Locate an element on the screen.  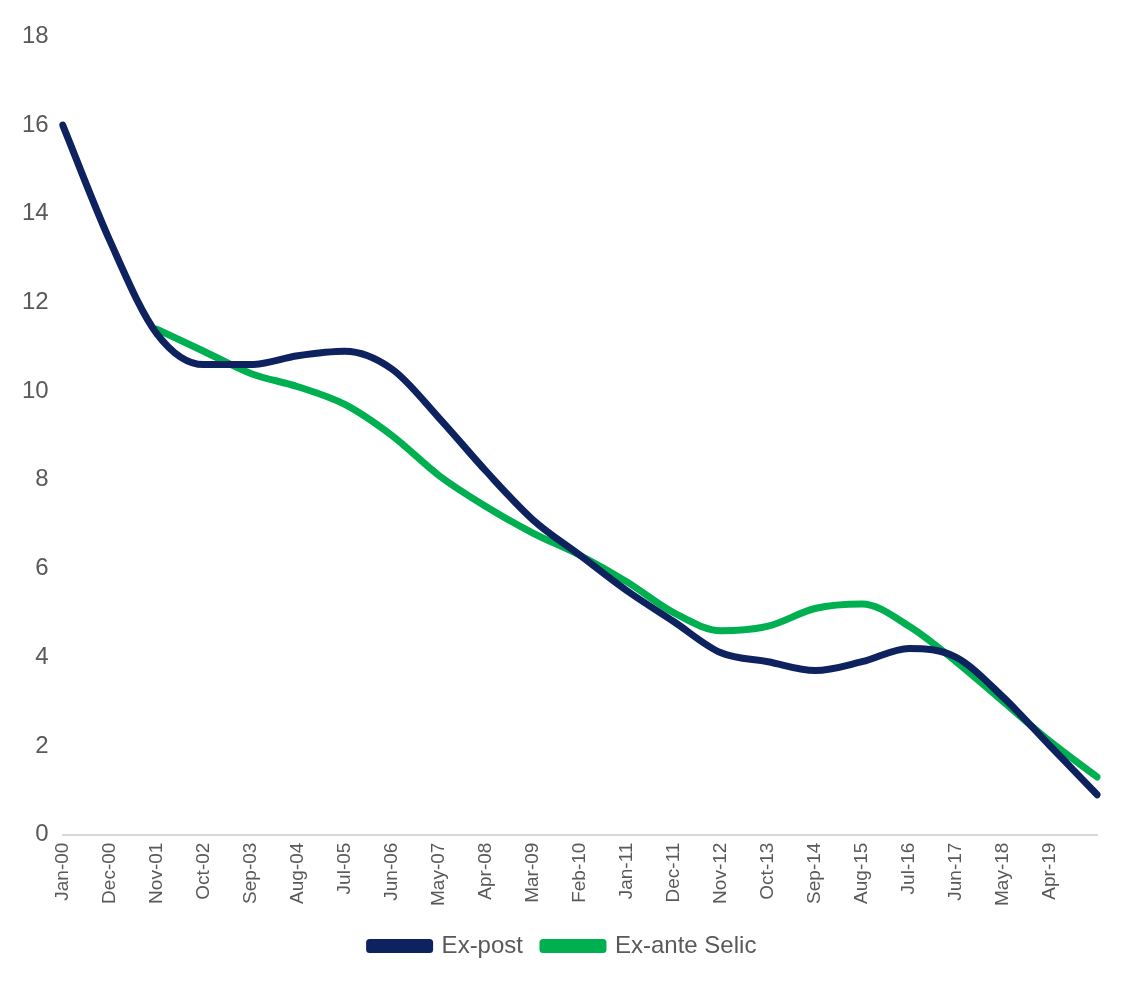
y-tick-label: 0 is located at coordinates (42, 833).